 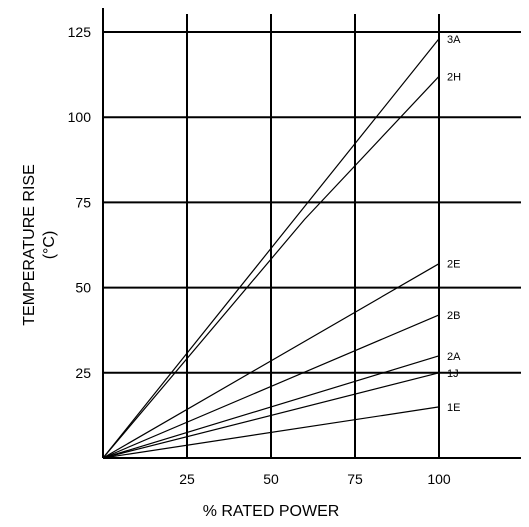 What do you see at coordinates (453, 265) in the screenshot?
I see `series-label-2e: 2E` at bounding box center [453, 265].